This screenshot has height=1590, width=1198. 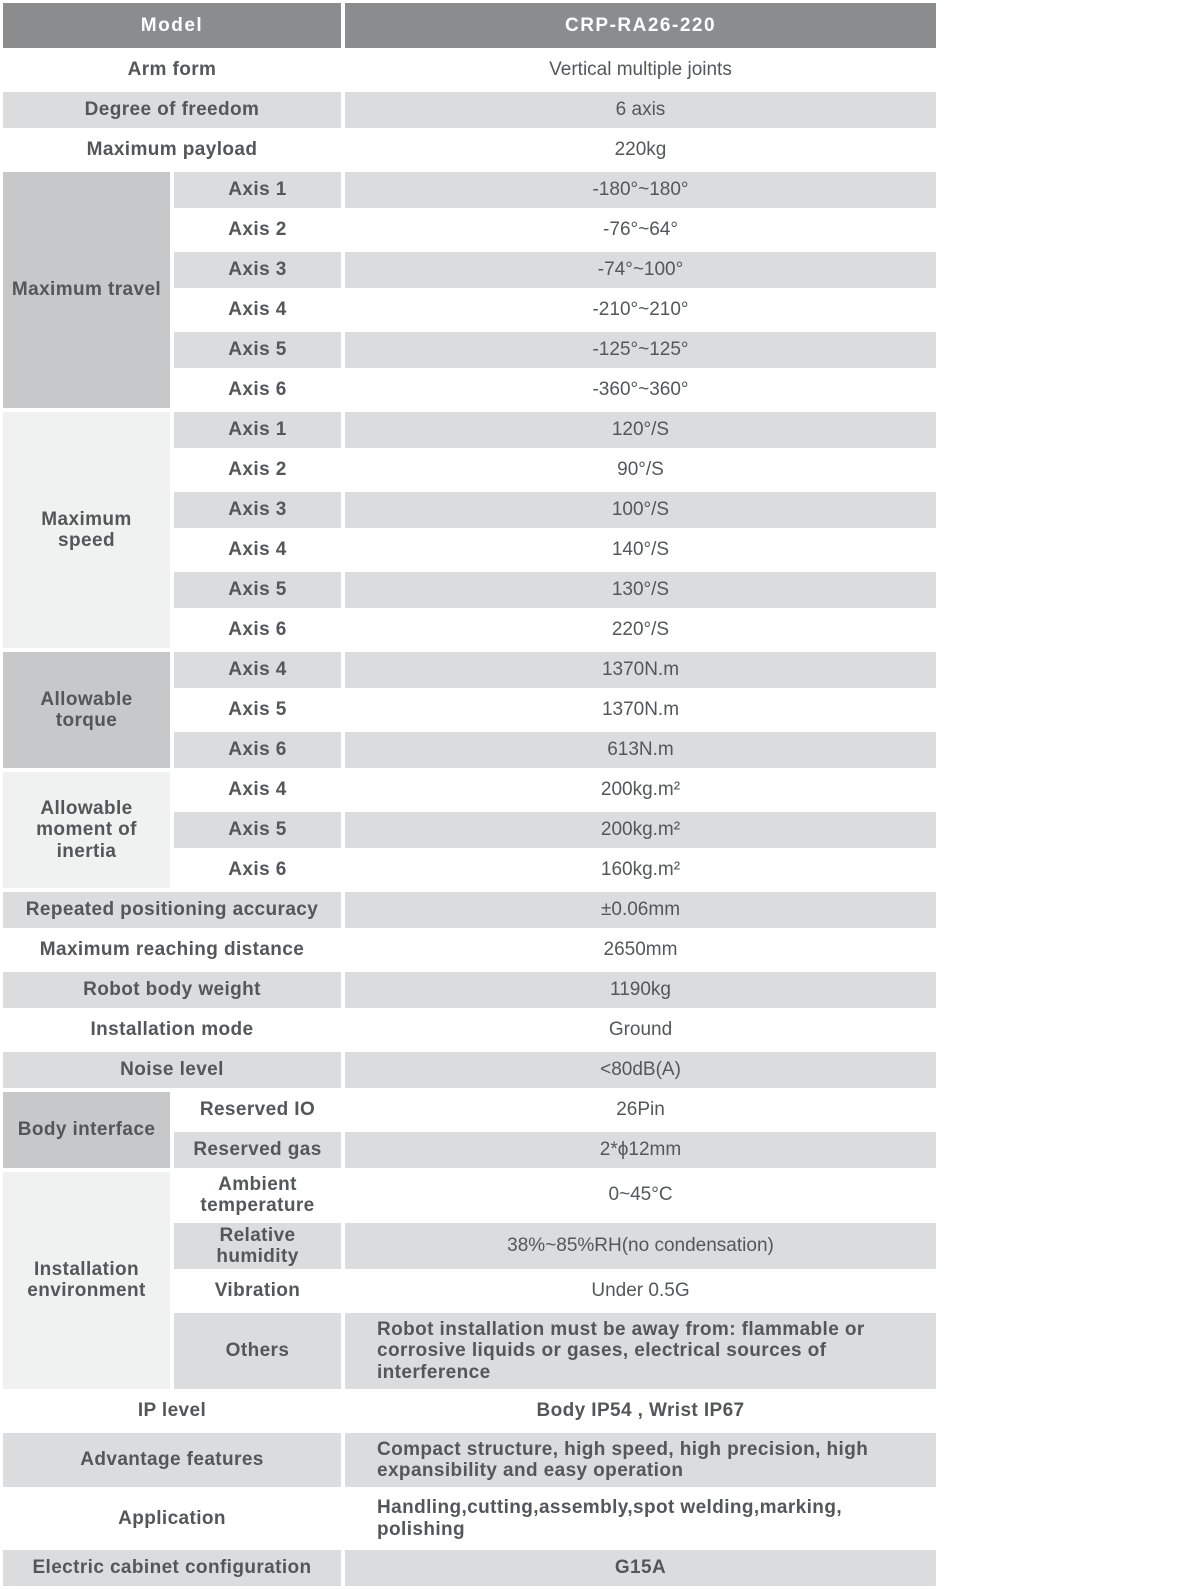 I want to click on group-label-maximum-travel: Maximum travel, so click(x=86, y=290).